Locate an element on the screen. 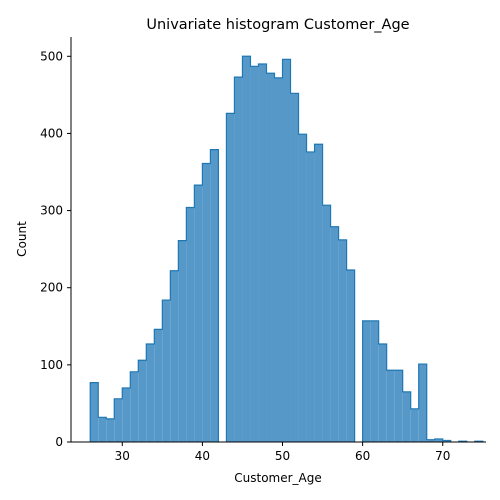 Image resolution: width=500 pixels, height=500 pixels. x-tick-label-60: 60 is located at coordinates (362, 456).